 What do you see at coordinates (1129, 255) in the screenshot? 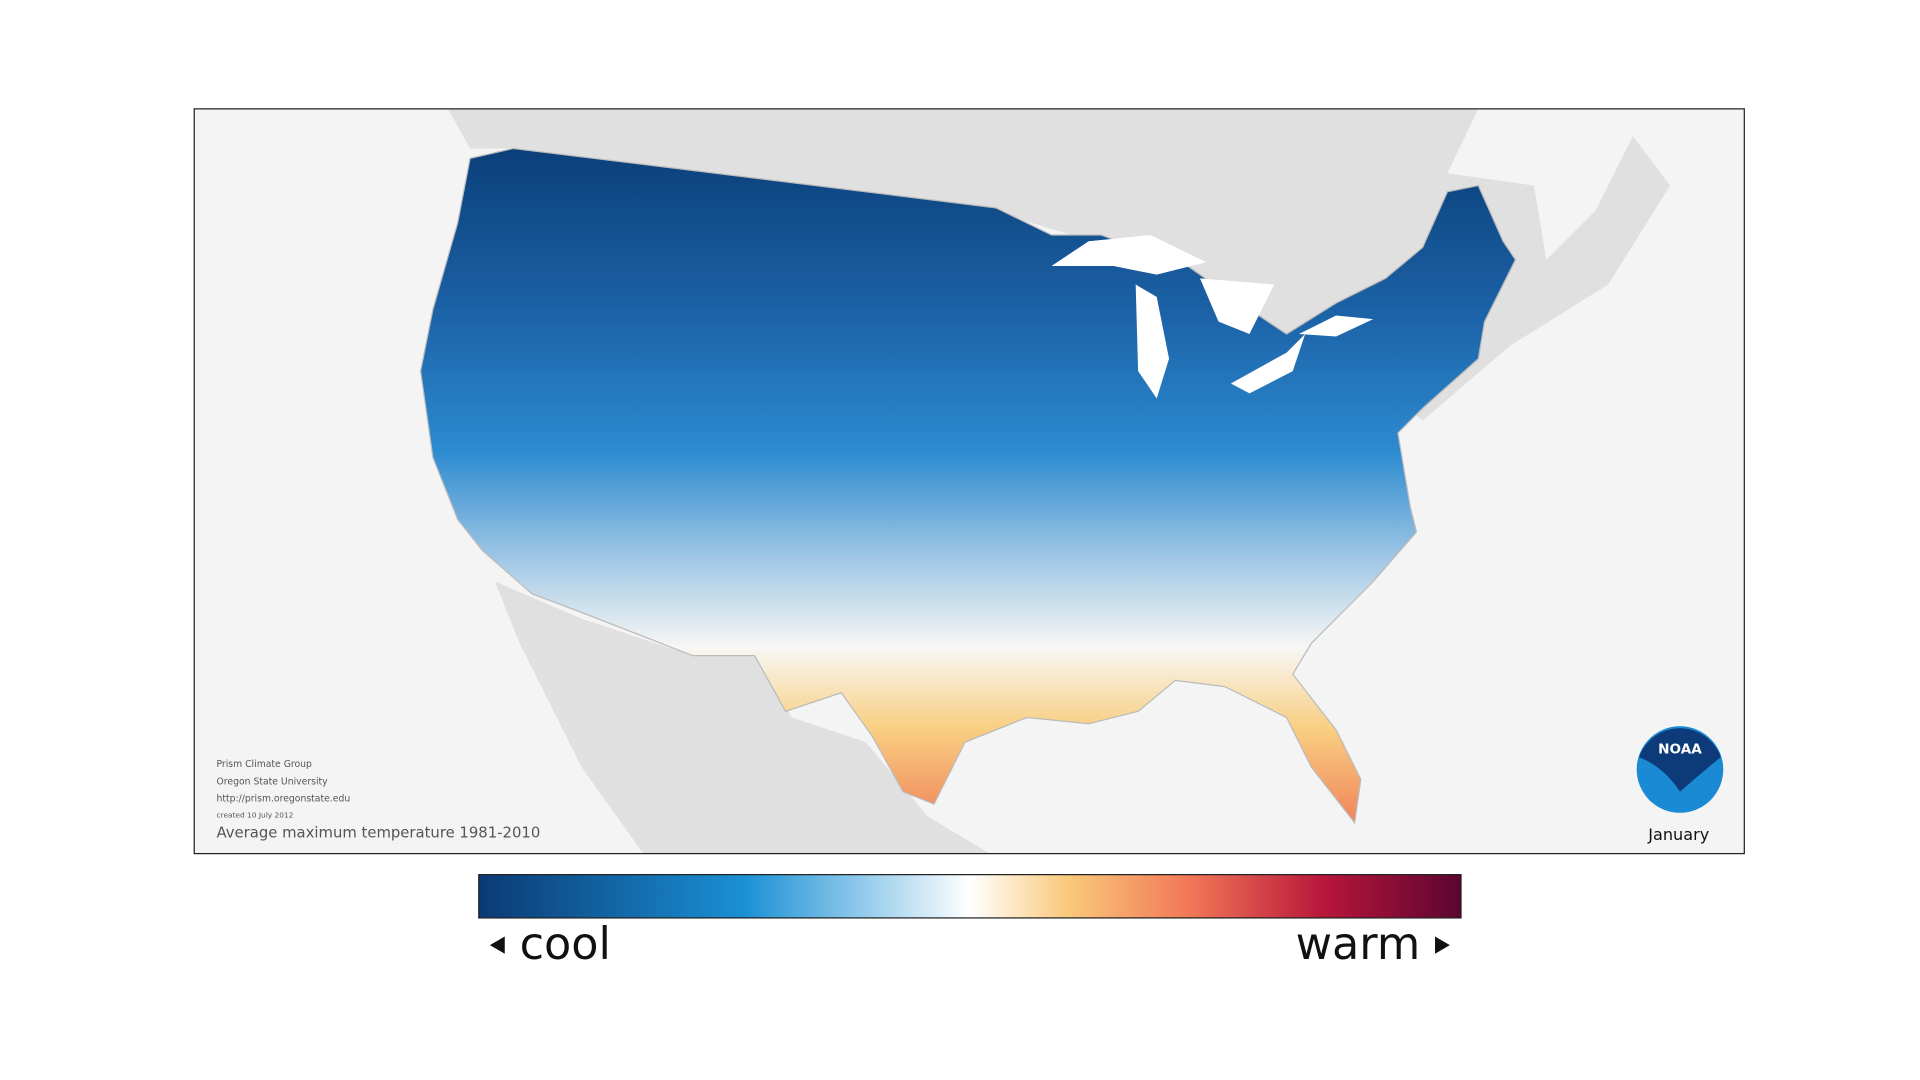
I see `lake-superior` at bounding box center [1129, 255].